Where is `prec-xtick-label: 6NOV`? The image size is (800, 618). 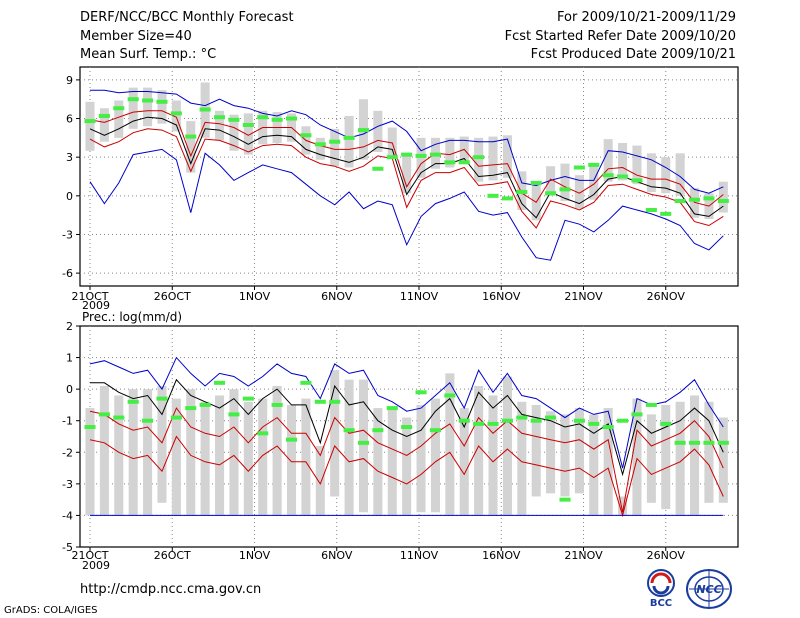 prec-xtick-label: 6NOV is located at coordinates (337, 555).